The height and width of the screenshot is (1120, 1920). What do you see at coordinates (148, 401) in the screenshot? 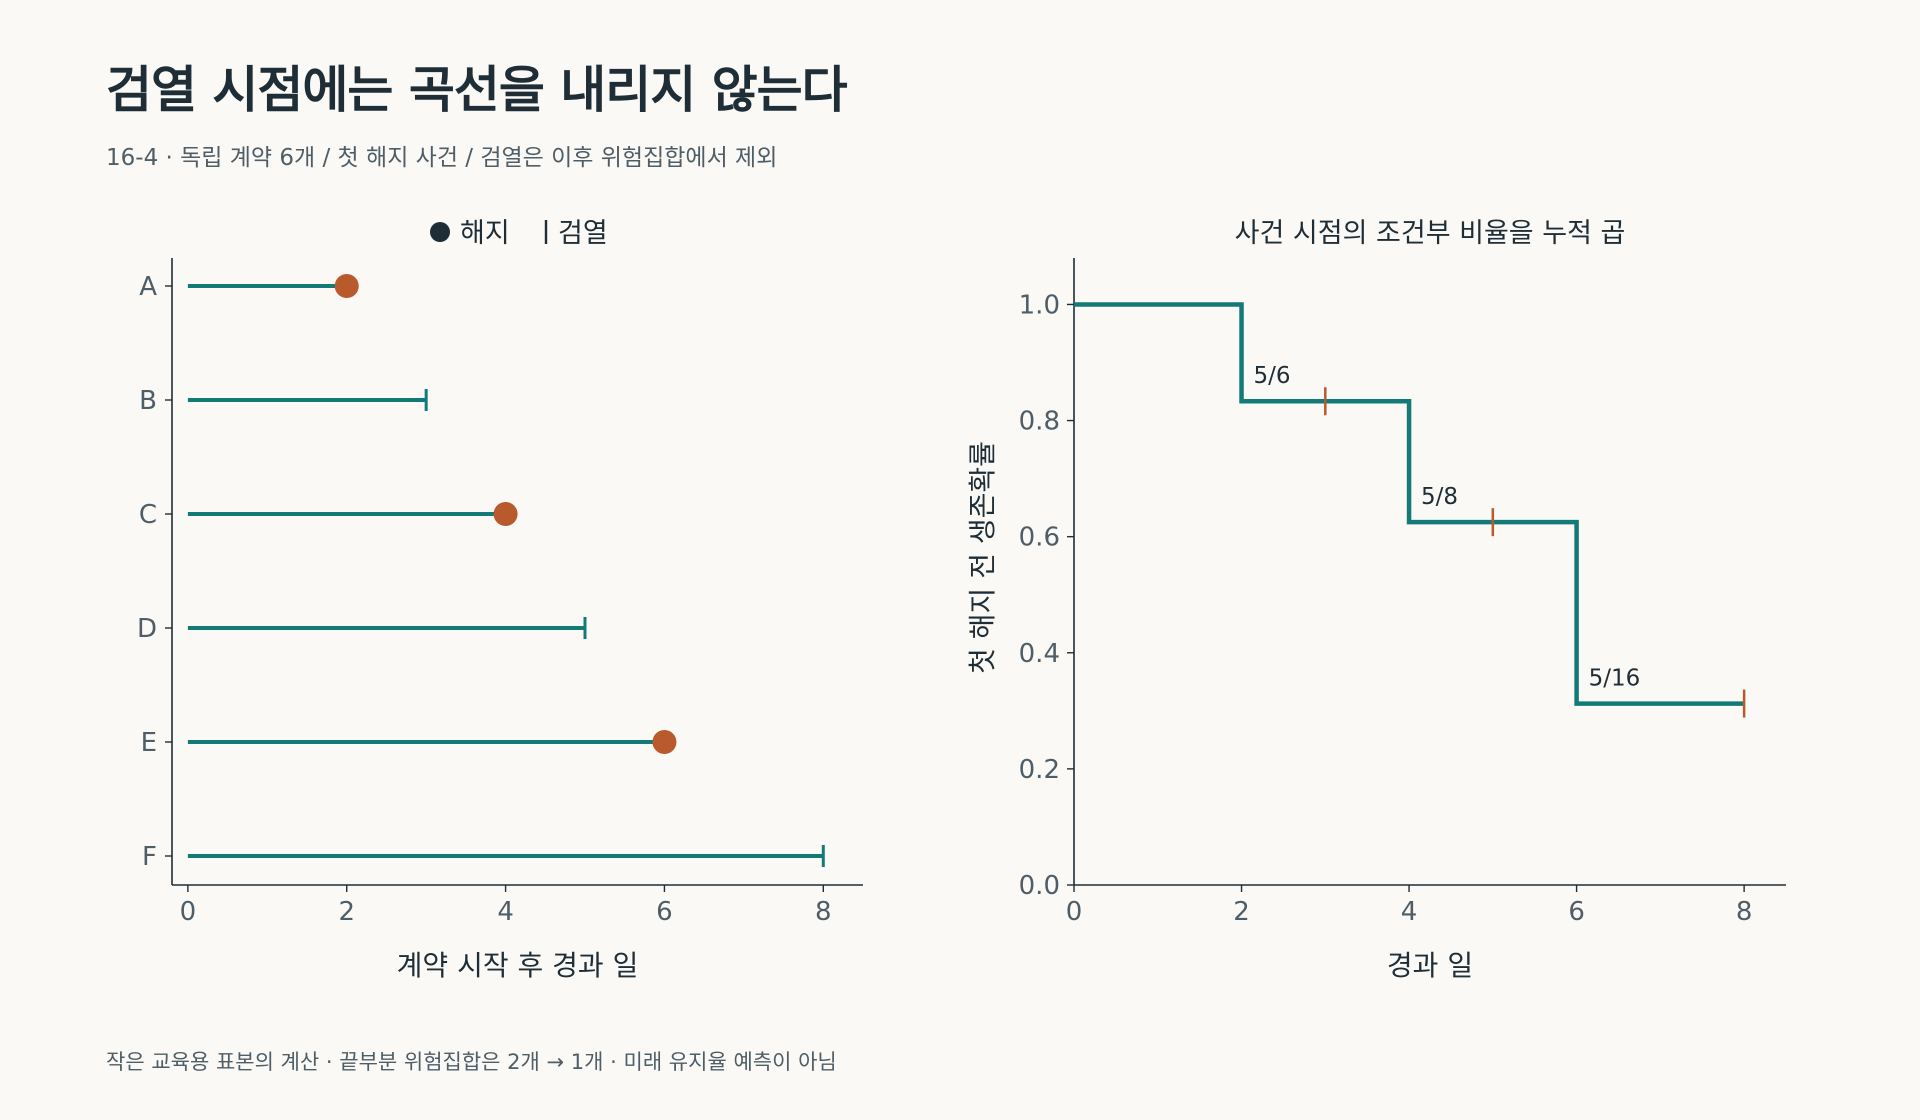
I see `subject-label: B` at bounding box center [148, 401].